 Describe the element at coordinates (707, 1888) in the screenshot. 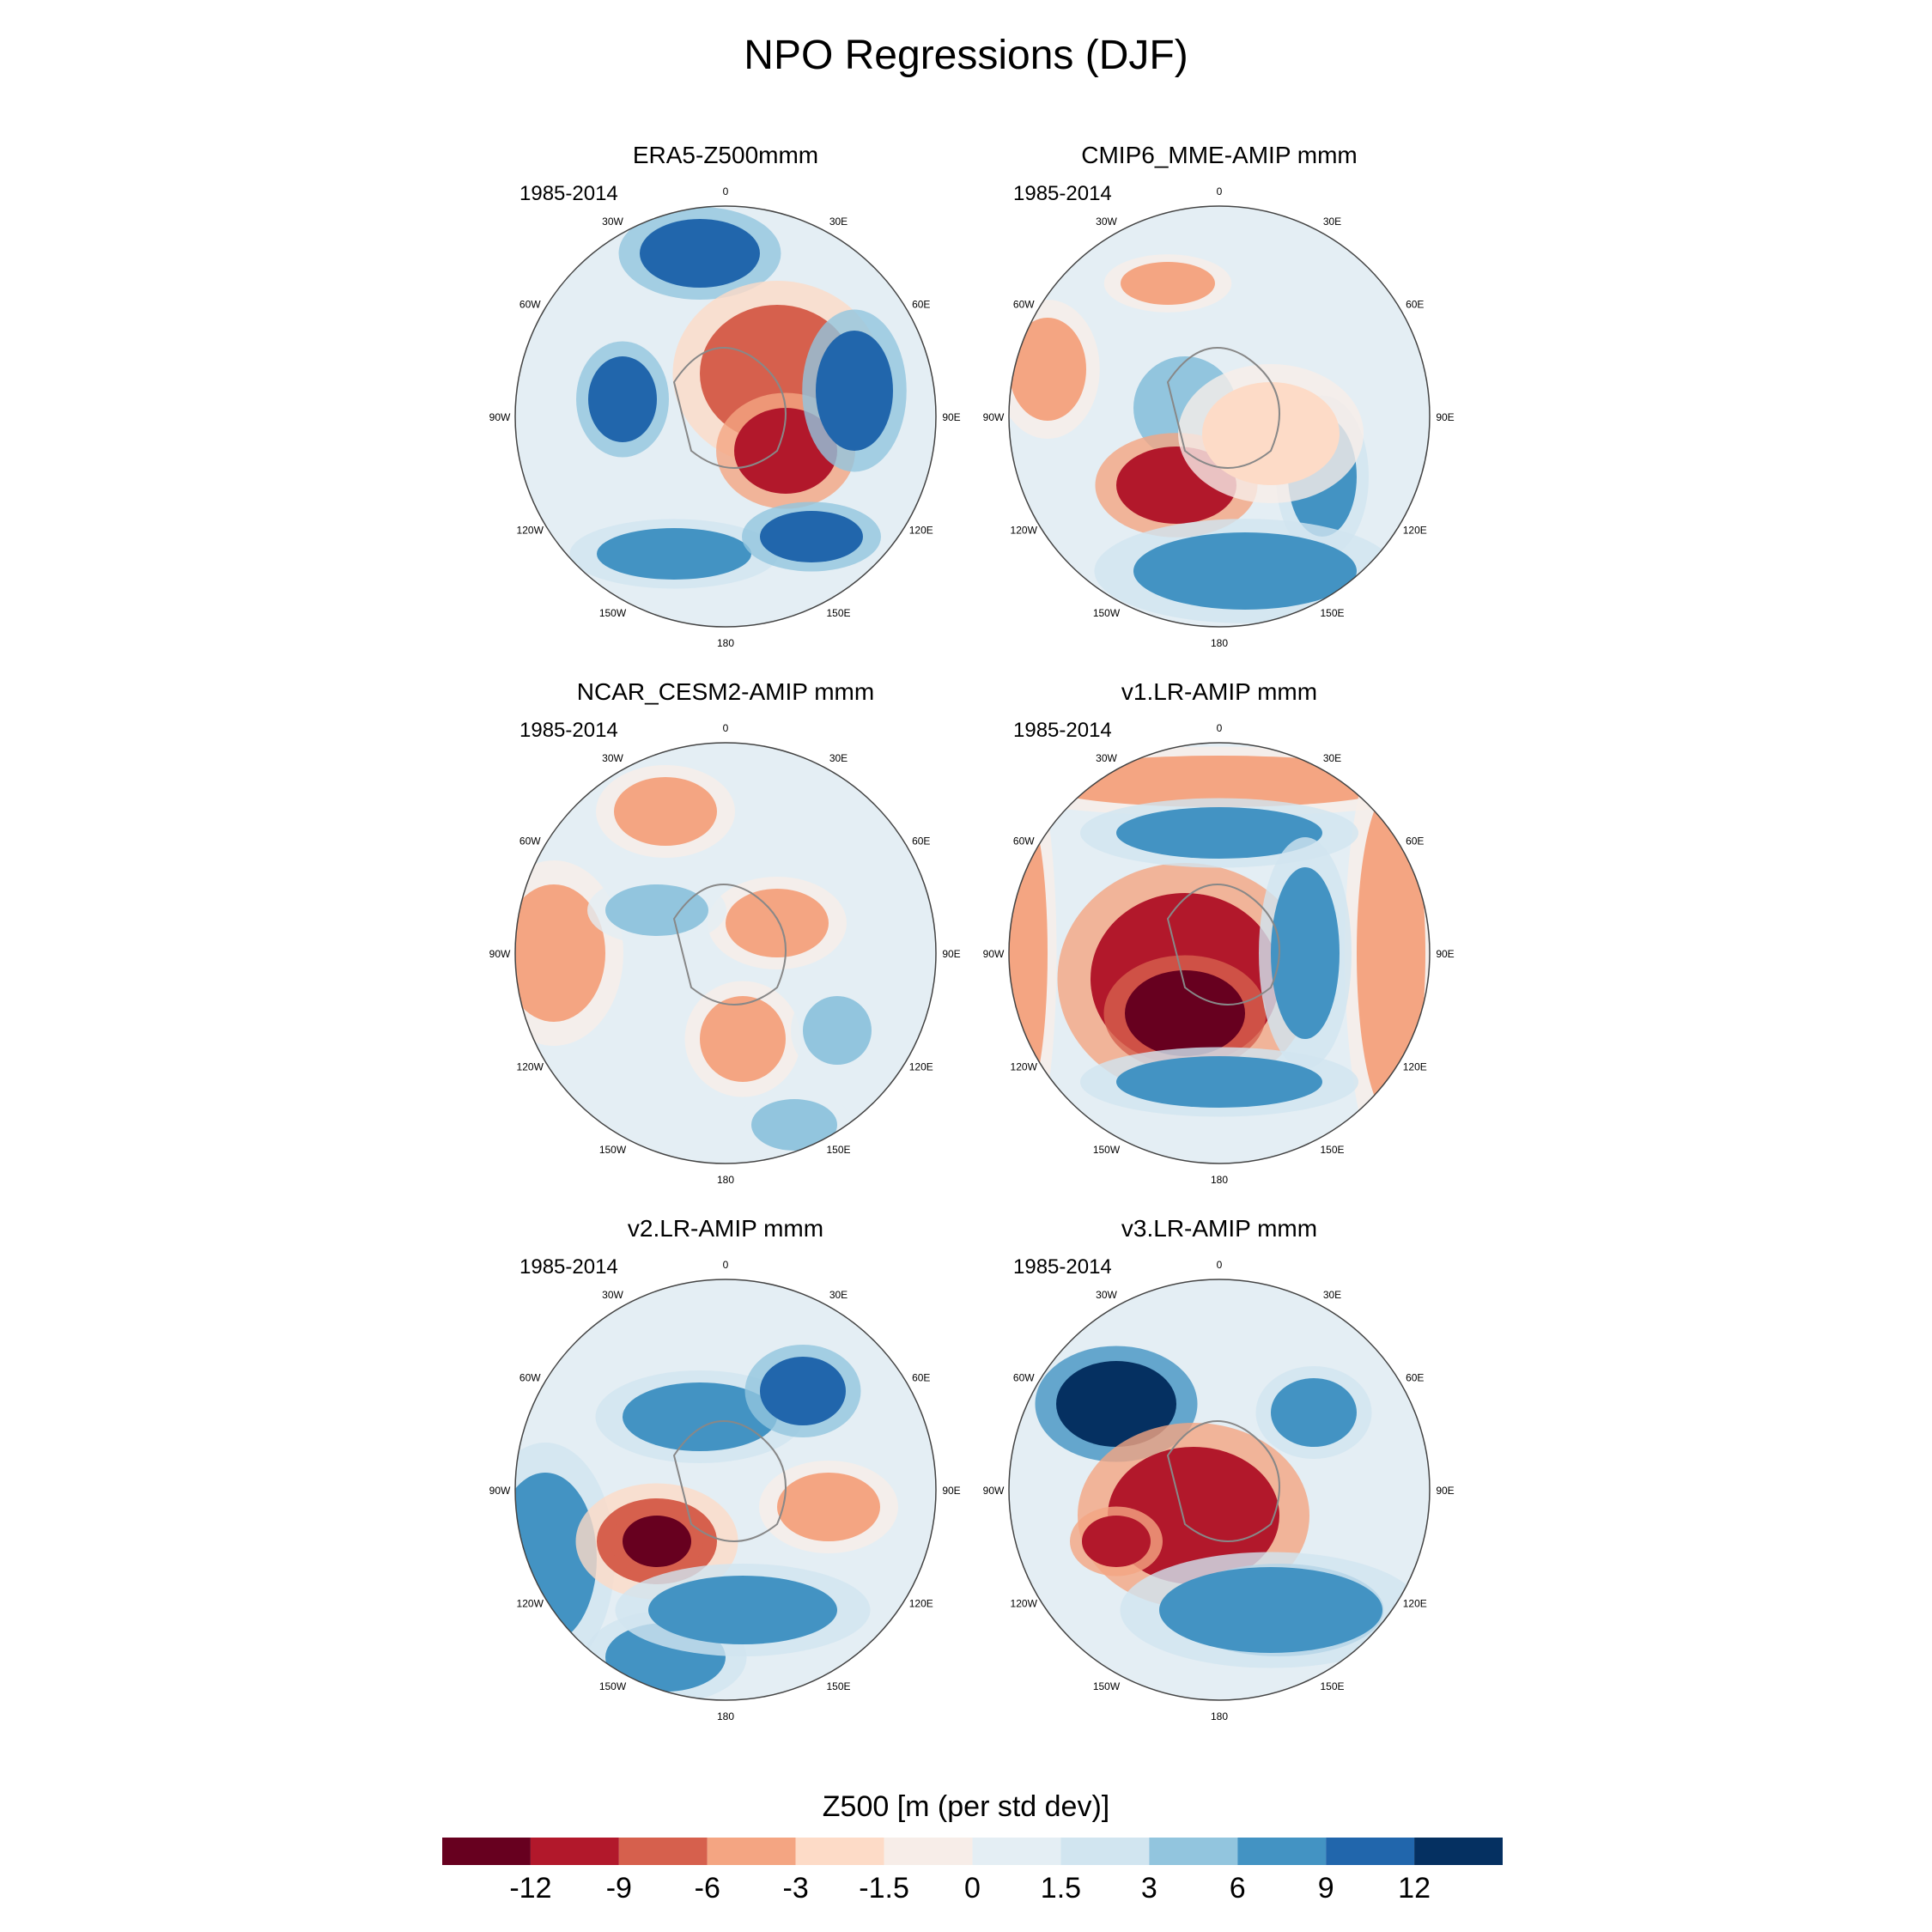

I see `colorbar-tick-label: -6` at that location.